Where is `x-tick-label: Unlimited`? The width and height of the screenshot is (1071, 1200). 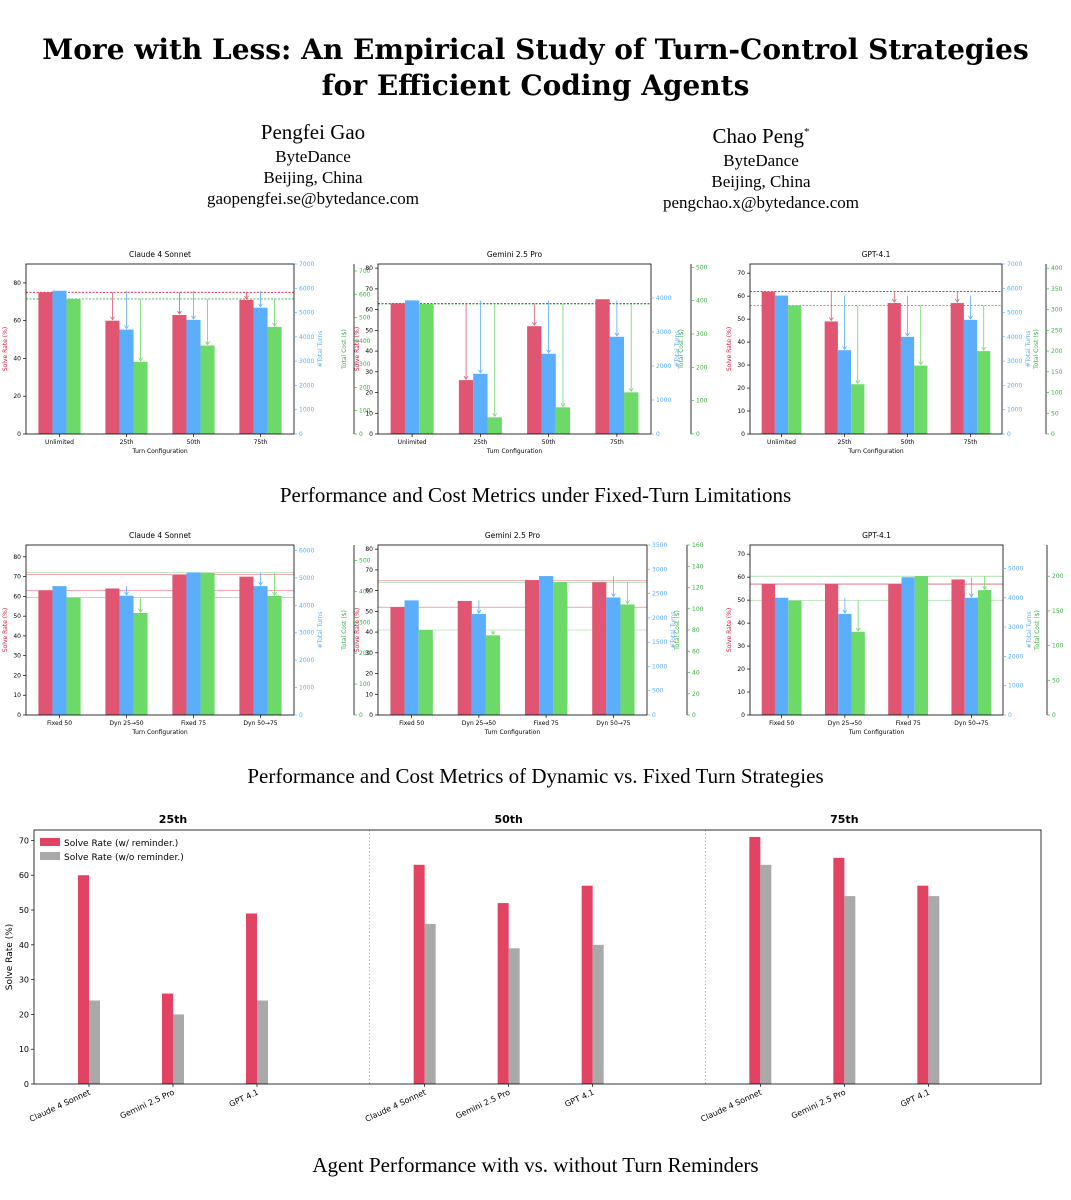
x-tick-label: Unlimited is located at coordinates (59, 442).